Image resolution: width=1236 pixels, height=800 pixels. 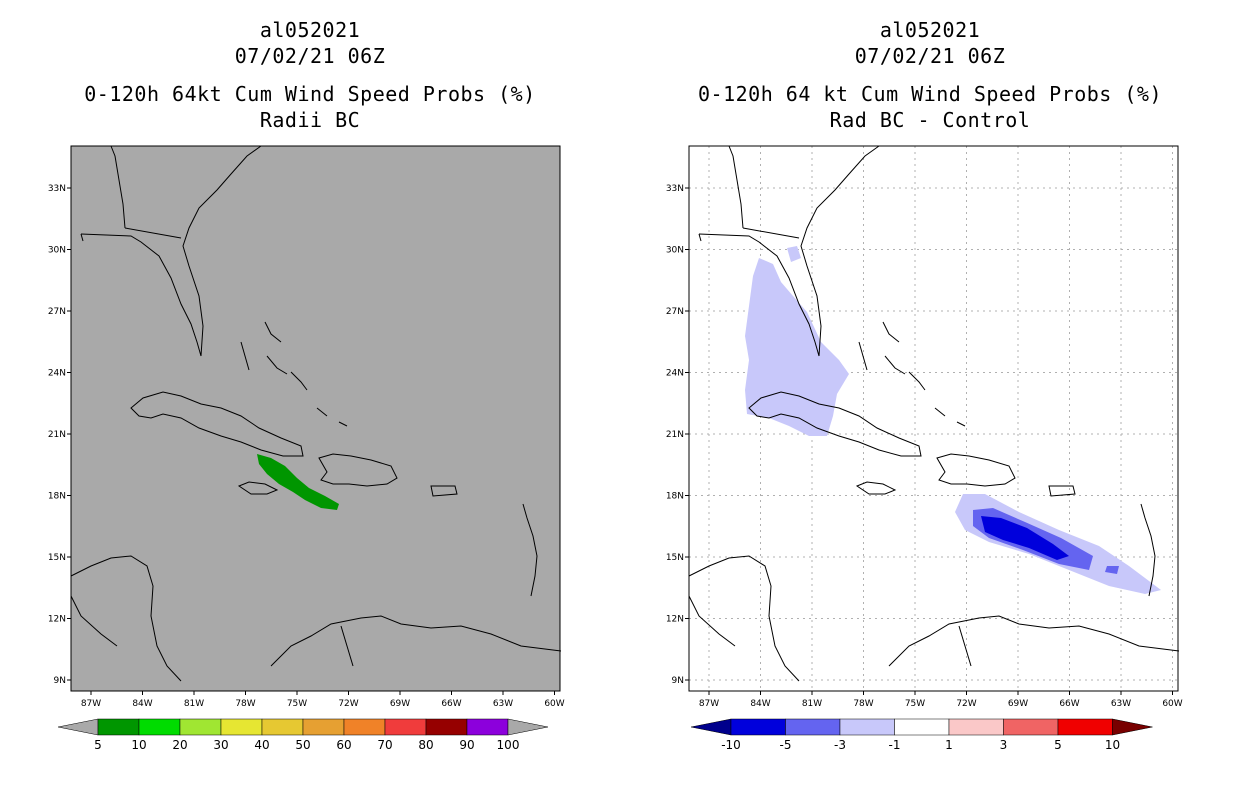 I want to click on colorbar-label: 40, so click(x=261, y=745).